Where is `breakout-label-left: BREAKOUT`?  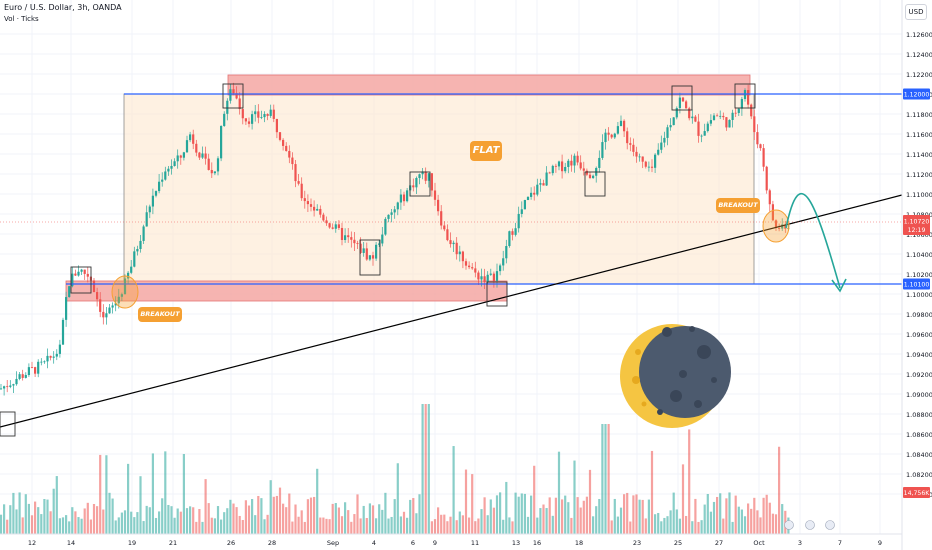 breakout-label-left: BREAKOUT is located at coordinates (160, 314).